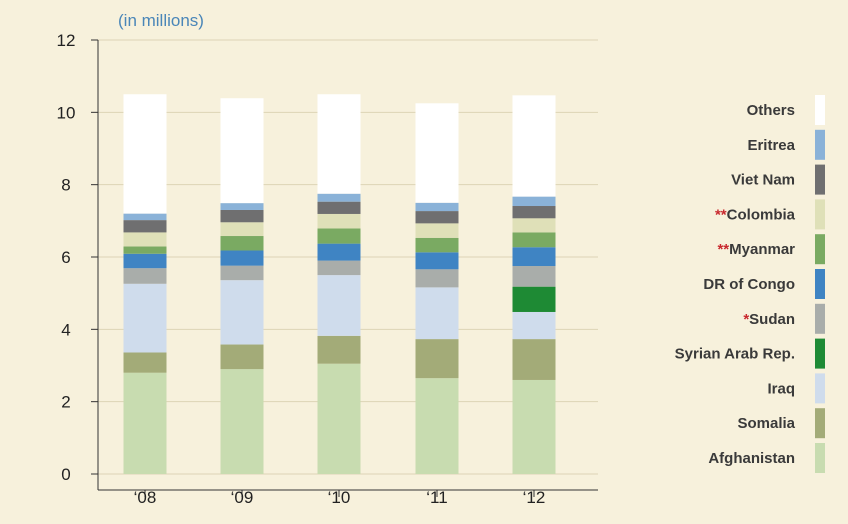 This screenshot has height=524, width=848. Describe the element at coordinates (161, 20) in the screenshot. I see `unit-label: (in millions)` at that location.